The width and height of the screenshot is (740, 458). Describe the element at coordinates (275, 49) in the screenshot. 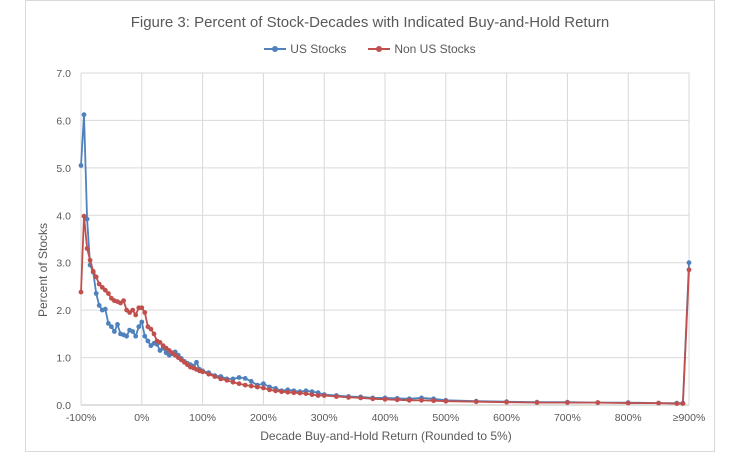

I see `legend-swatch-us` at that location.